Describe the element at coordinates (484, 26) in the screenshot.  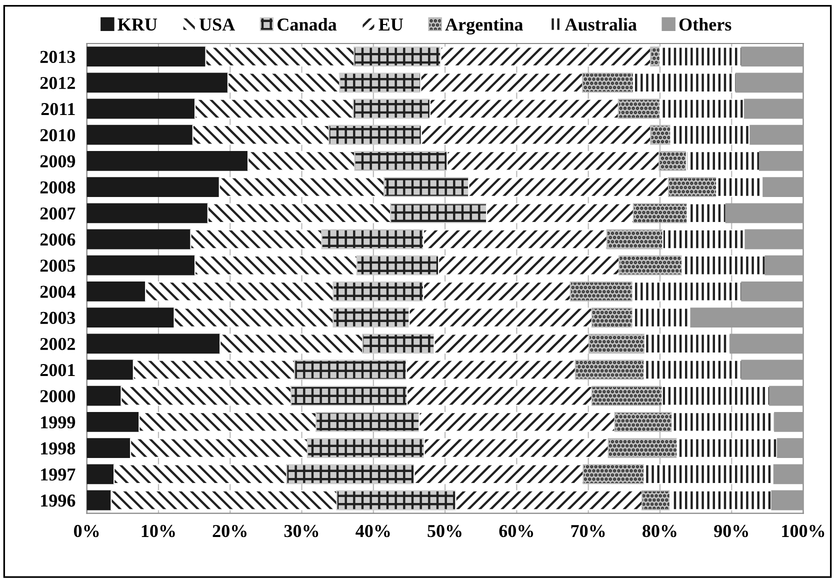
I see `legend-label: Argentina` at that location.